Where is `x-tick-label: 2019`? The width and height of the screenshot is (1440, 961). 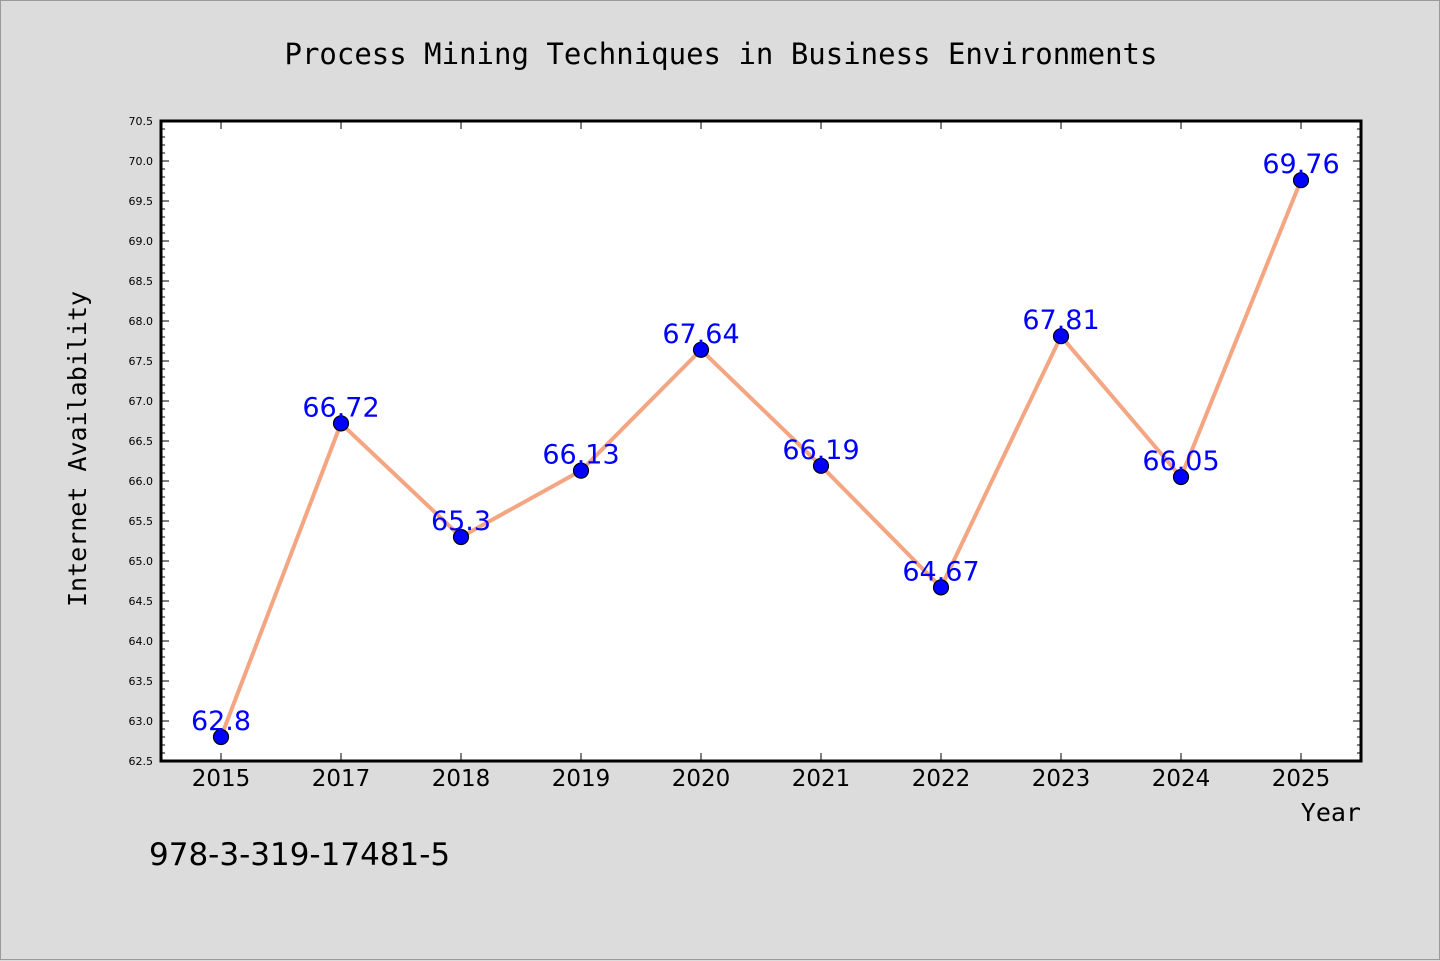 x-tick-label: 2019 is located at coordinates (581, 779).